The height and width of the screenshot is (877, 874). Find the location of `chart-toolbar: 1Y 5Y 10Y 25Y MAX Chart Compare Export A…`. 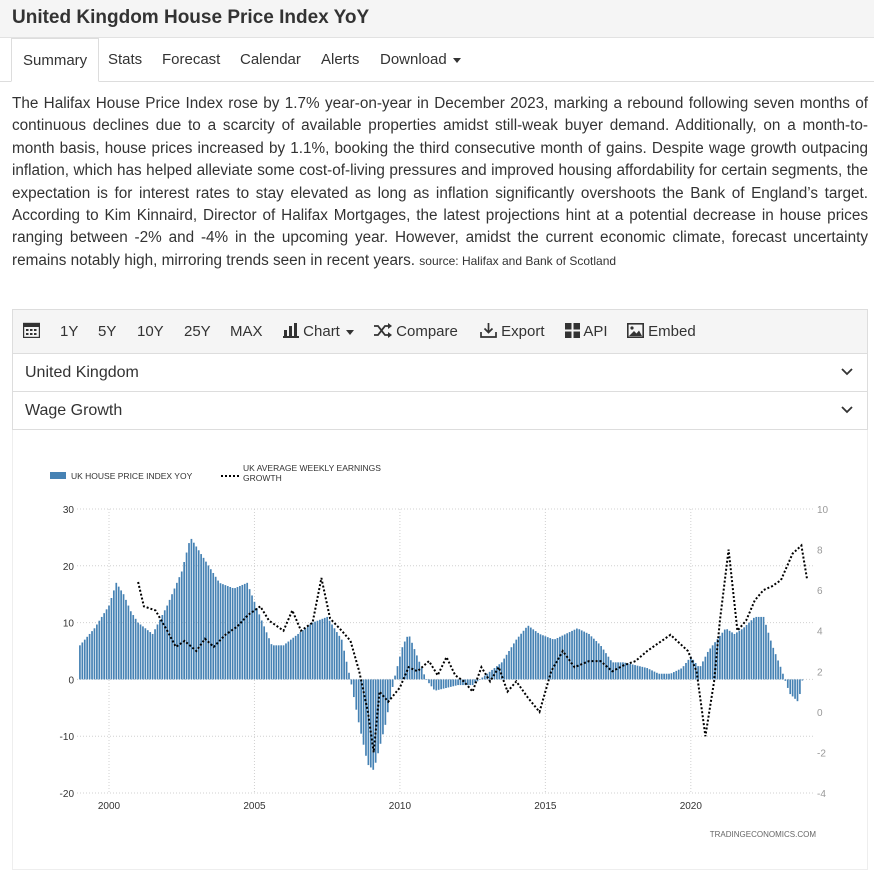

chart-toolbar: 1Y 5Y 10Y 25Y MAX Chart Compare Export A… is located at coordinates (440, 331).